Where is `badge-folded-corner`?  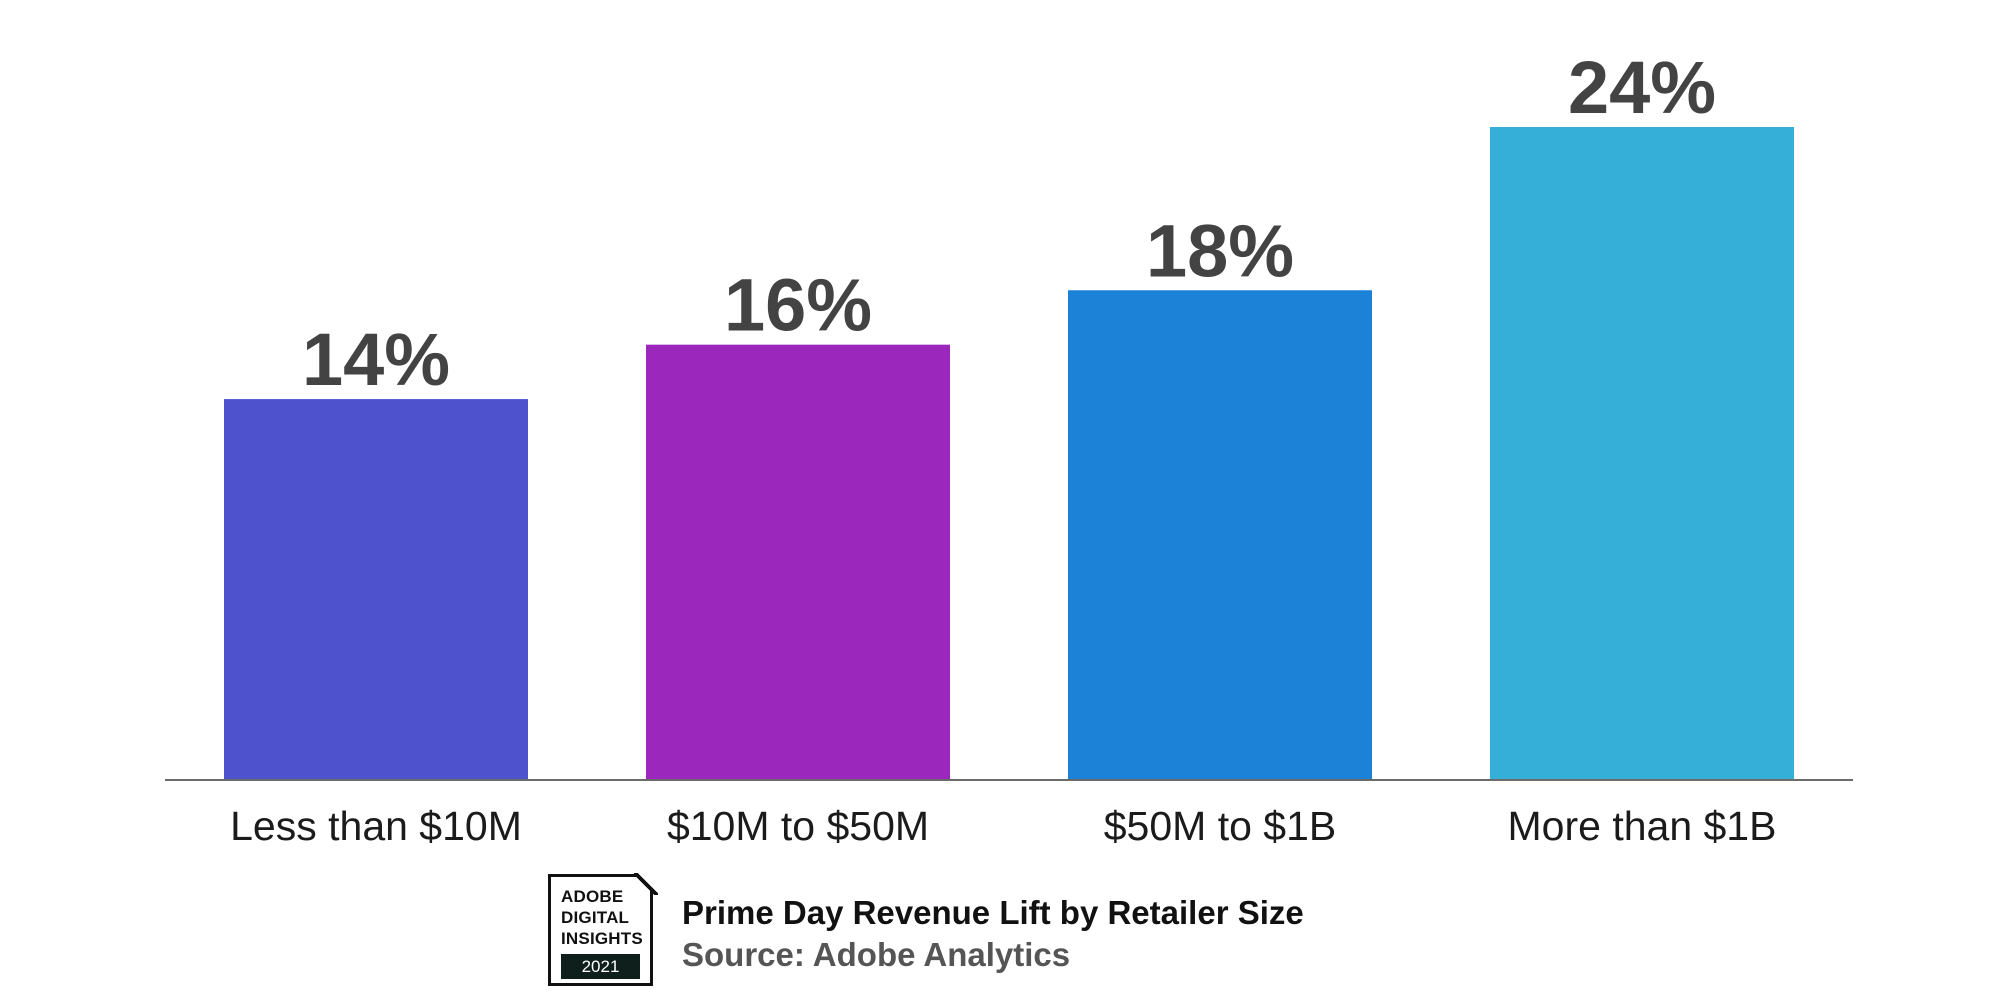 badge-folded-corner is located at coordinates (646, 884).